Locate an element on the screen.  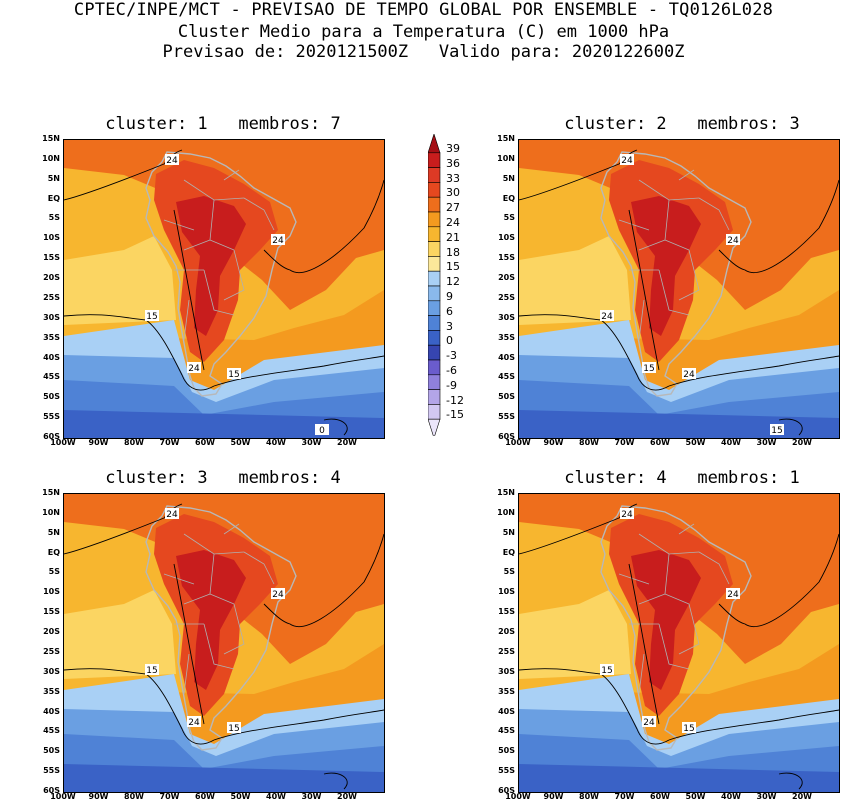
colorbar-label: -12 is located at coordinates (455, 400).